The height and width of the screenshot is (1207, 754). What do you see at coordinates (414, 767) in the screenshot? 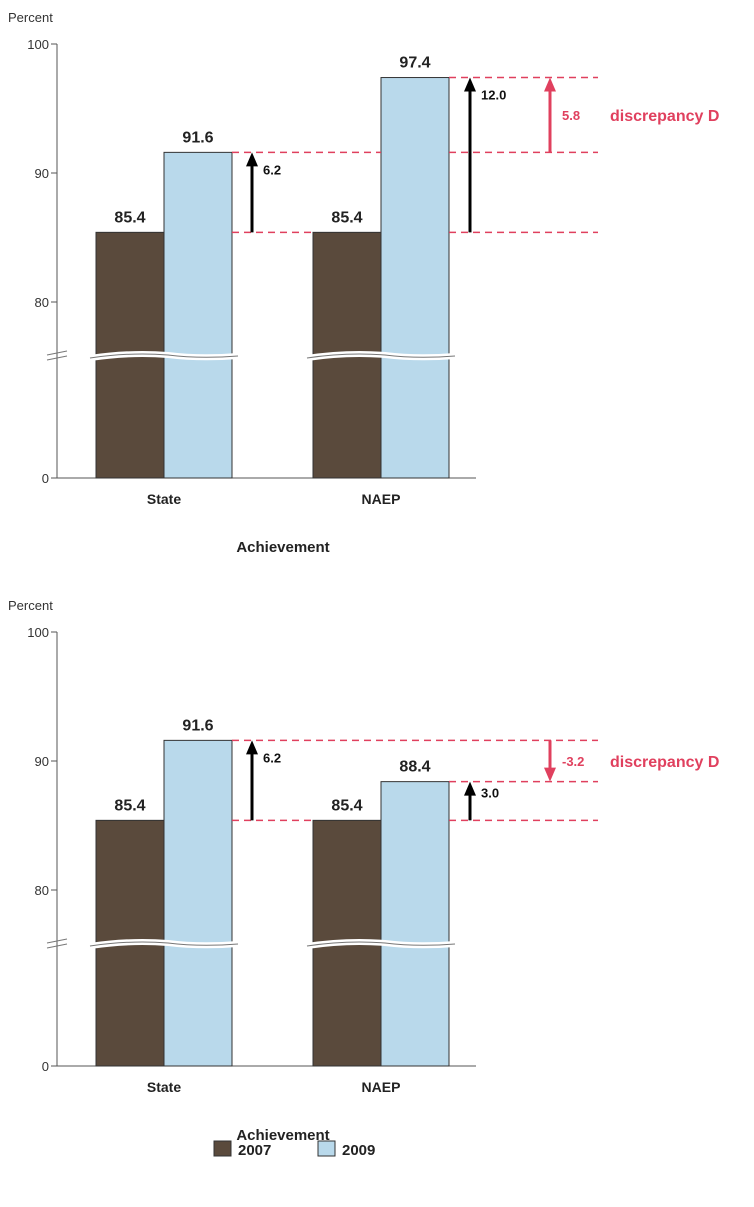
I see `value-label: 88.4` at bounding box center [414, 767].